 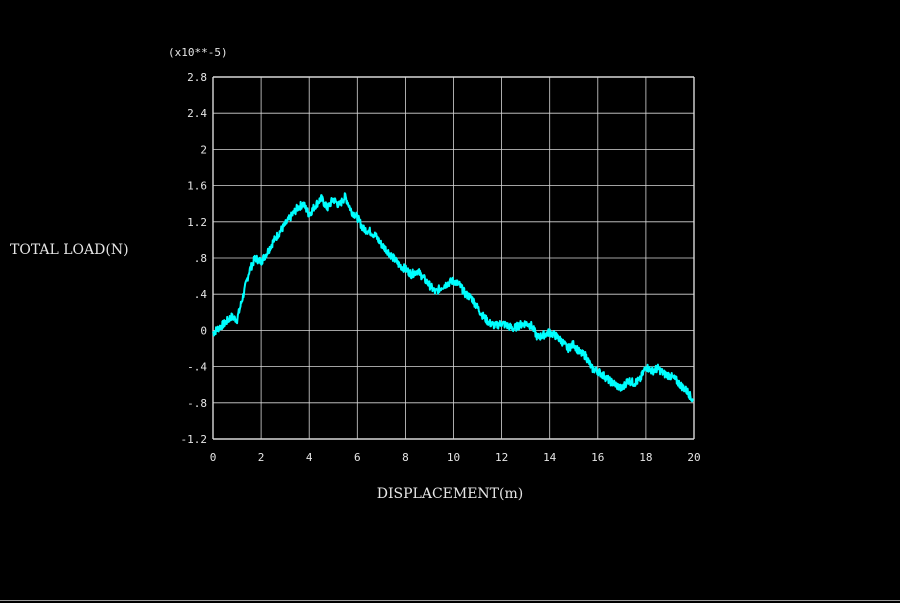 I want to click on x-tick-label: 18, so click(x=645, y=457).